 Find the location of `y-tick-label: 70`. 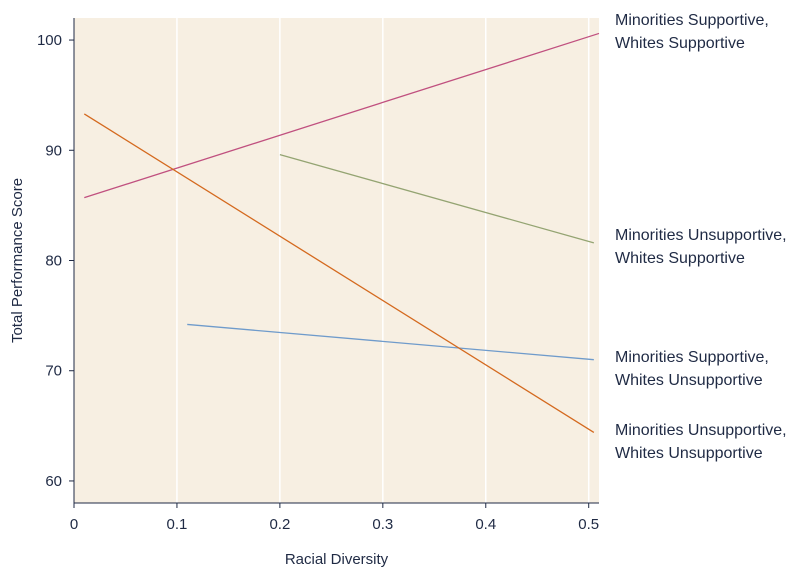

y-tick-label: 70 is located at coordinates (53, 371).